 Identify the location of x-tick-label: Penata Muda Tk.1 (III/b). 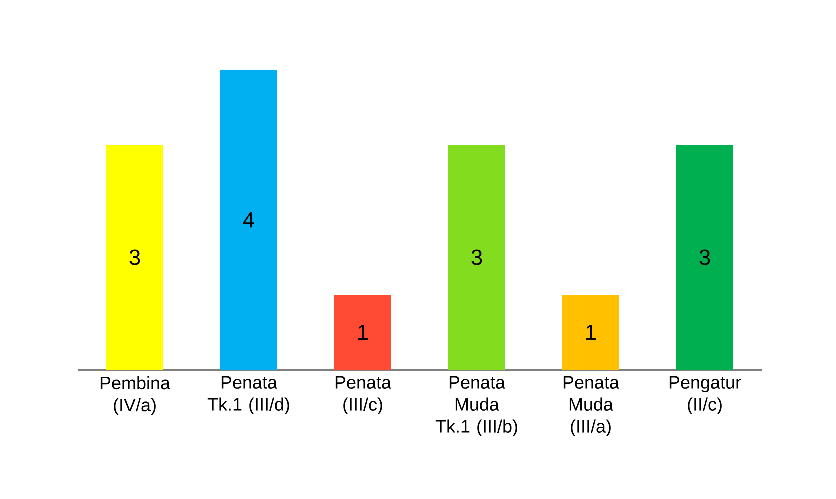
(477, 406).